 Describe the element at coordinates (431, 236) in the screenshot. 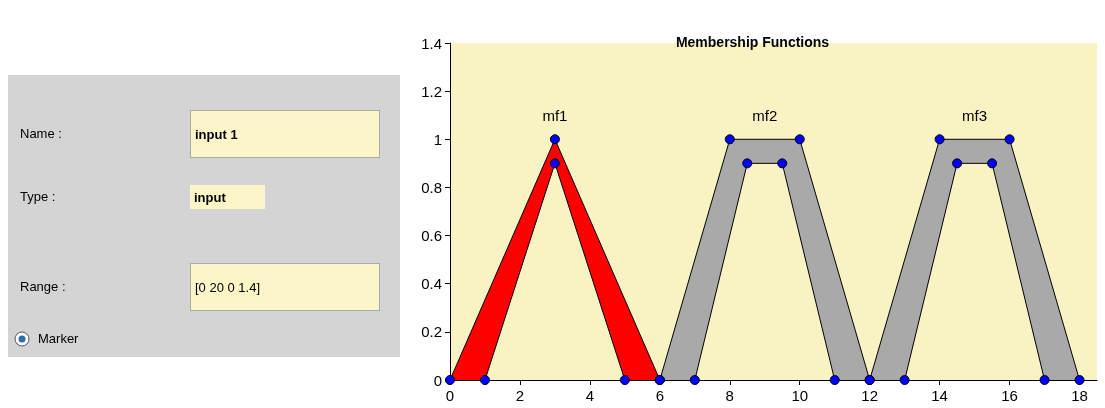

I see `y-tick-label: 0.6` at that location.